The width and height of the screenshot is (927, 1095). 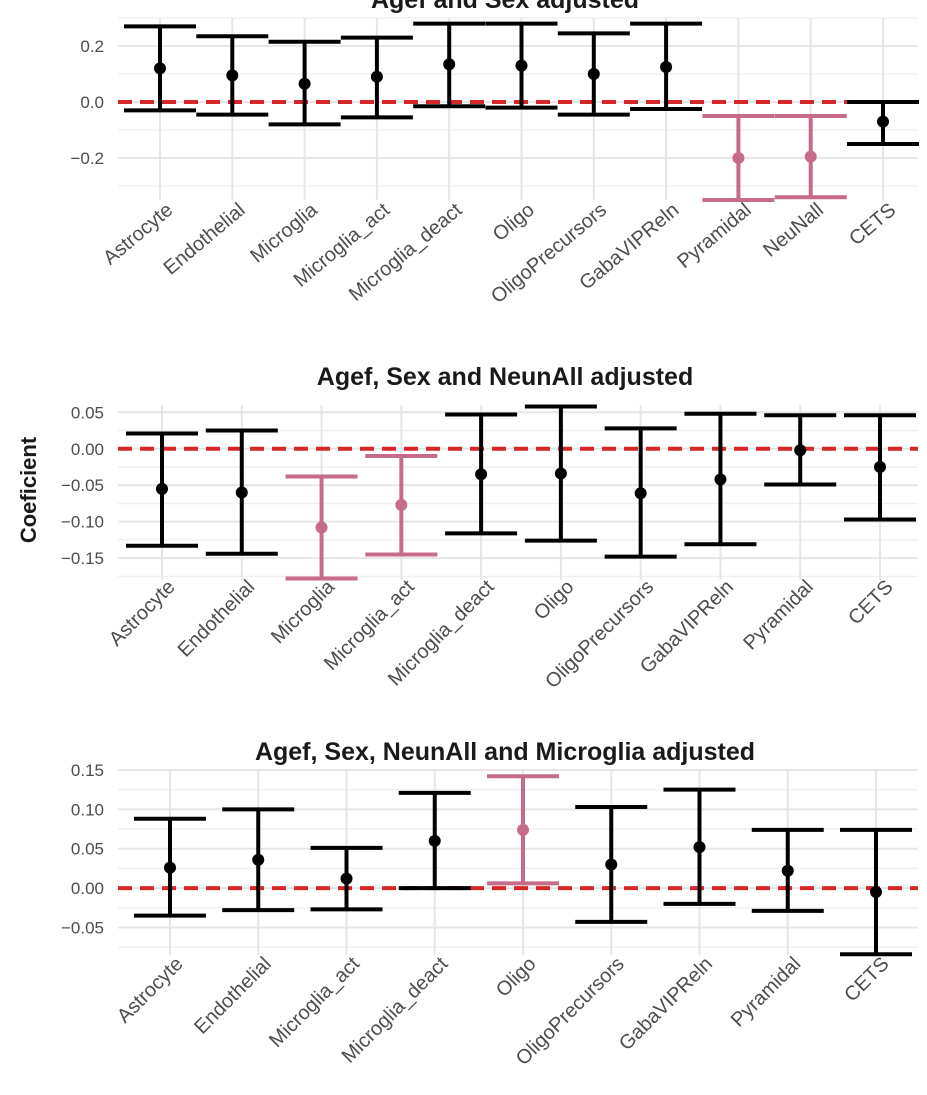 I want to click on x-category-label: Microglia, so click(x=303, y=611).